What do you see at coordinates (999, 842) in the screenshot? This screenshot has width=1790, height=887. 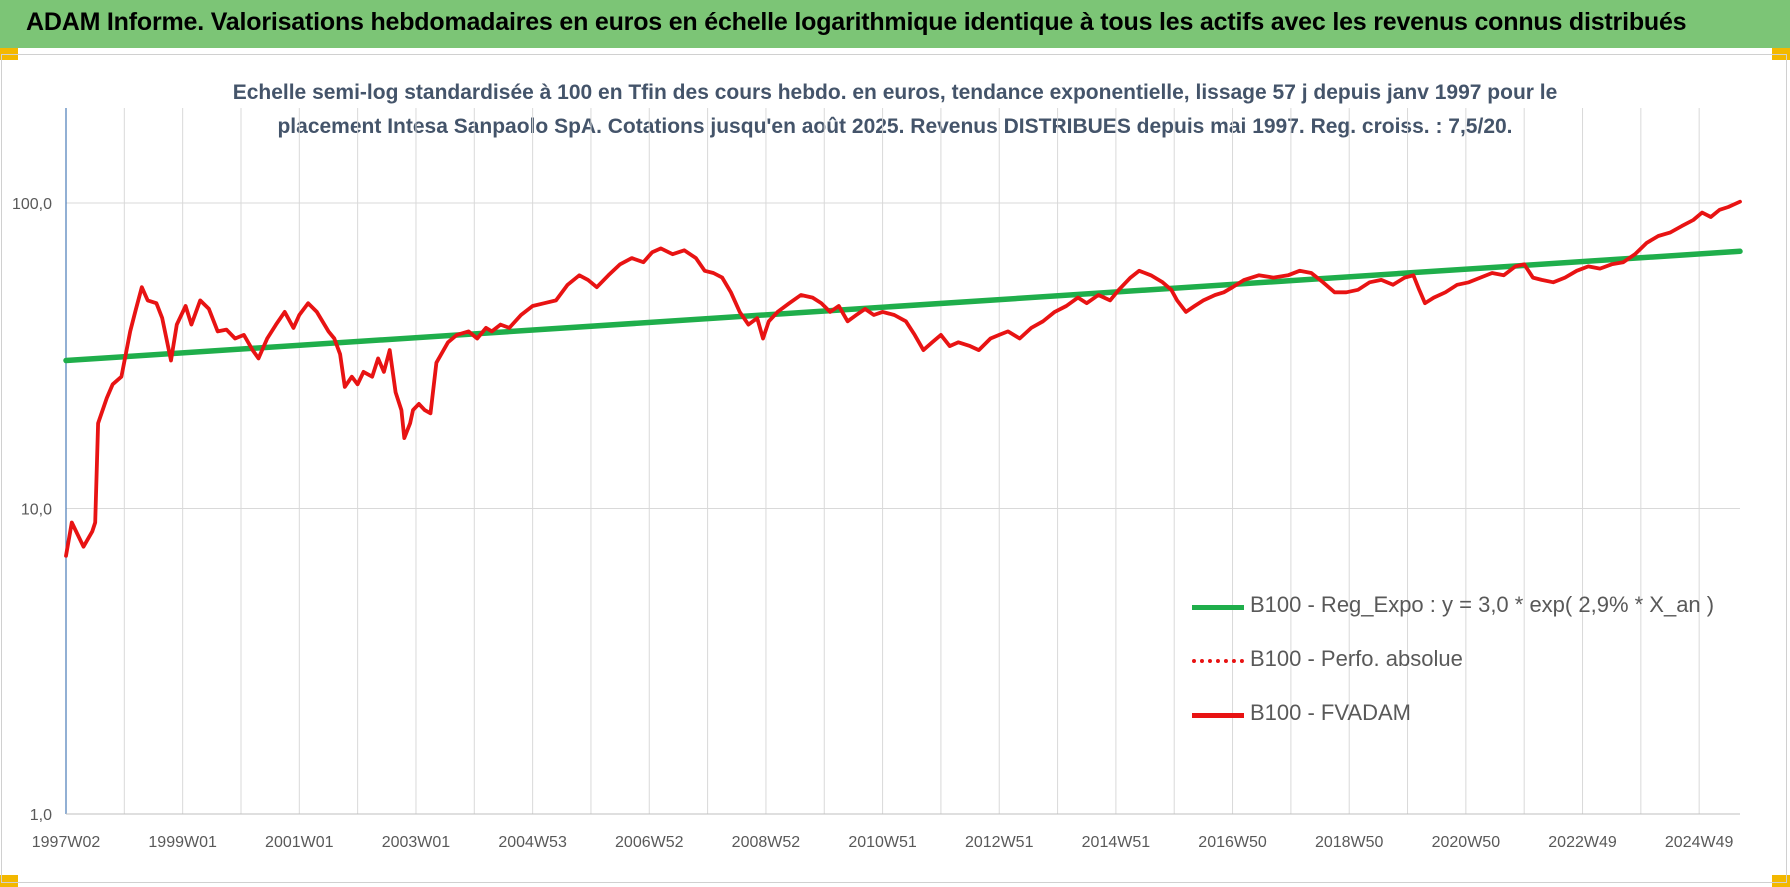 I see `x-tick-label: 2012W51` at bounding box center [999, 842].